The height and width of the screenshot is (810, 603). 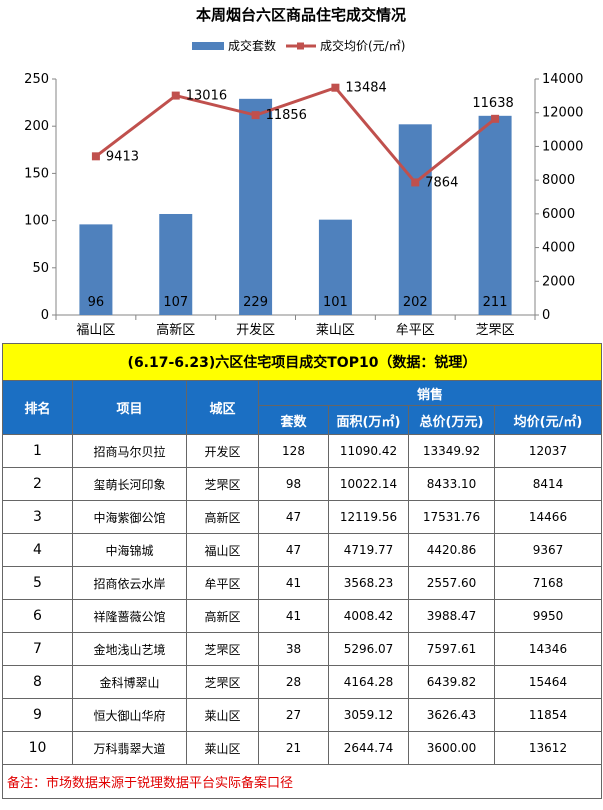 What do you see at coordinates (129, 616) in the screenshot?
I see `cell-project: 祥隆蔷薇公馆` at bounding box center [129, 616].